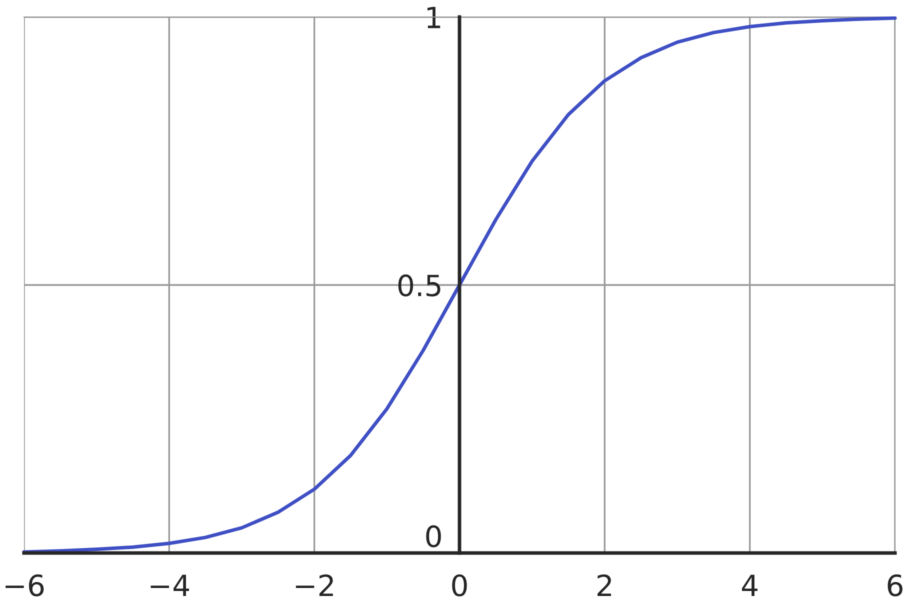 The width and height of the screenshot is (906, 610). Describe the element at coordinates (170, 585) in the screenshot. I see `x-tick-label: −4` at that location.